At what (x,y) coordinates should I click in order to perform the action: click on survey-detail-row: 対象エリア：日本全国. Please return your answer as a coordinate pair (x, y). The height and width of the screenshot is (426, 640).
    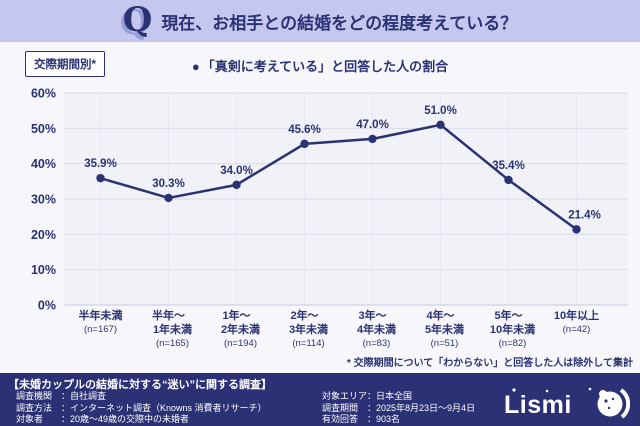
    Looking at the image, I should click on (398, 397).